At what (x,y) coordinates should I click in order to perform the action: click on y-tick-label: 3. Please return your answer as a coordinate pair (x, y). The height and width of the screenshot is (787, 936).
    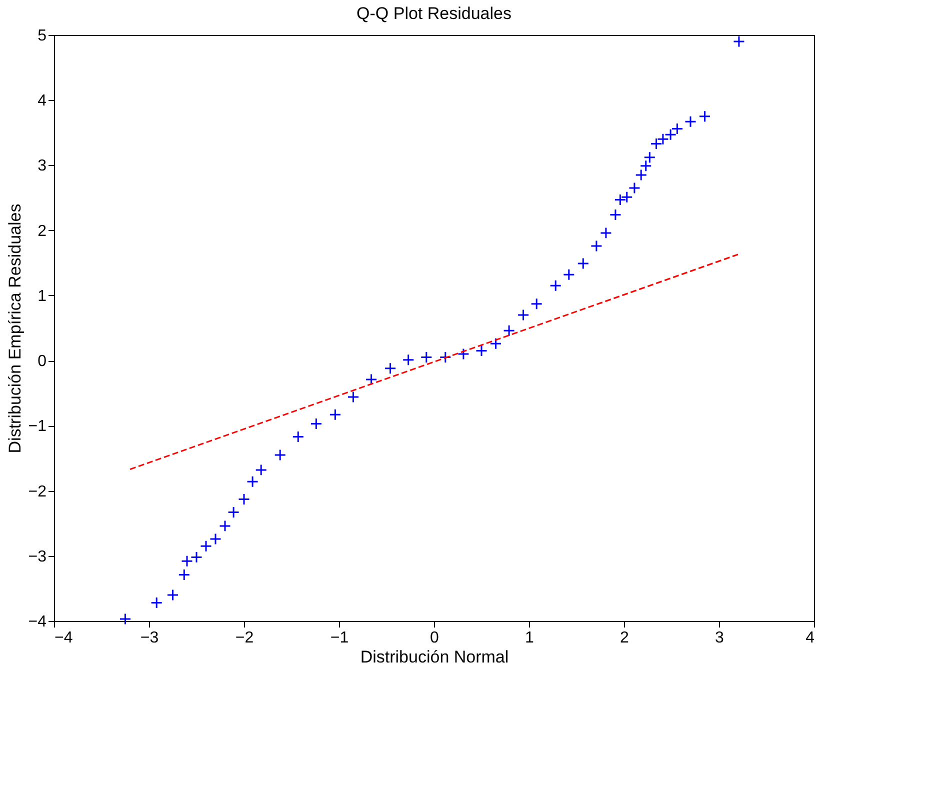
    Looking at the image, I should click on (42, 166).